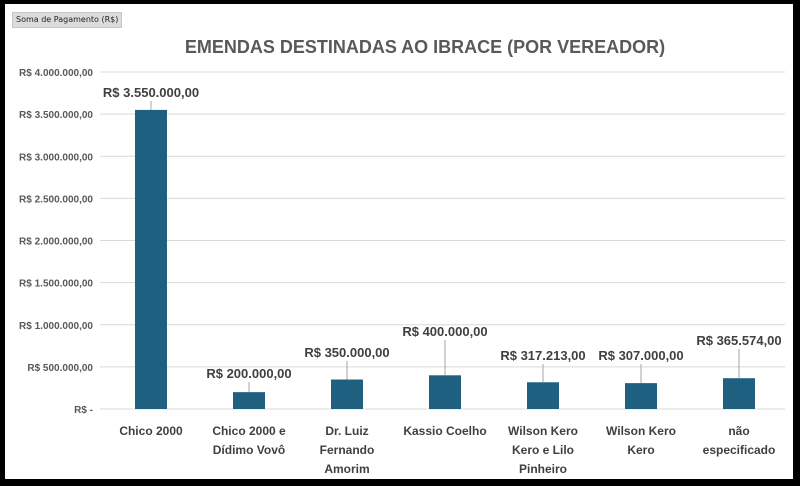 The height and width of the screenshot is (486, 800). What do you see at coordinates (640, 450) in the screenshot?
I see `category-label: Kero` at bounding box center [640, 450].